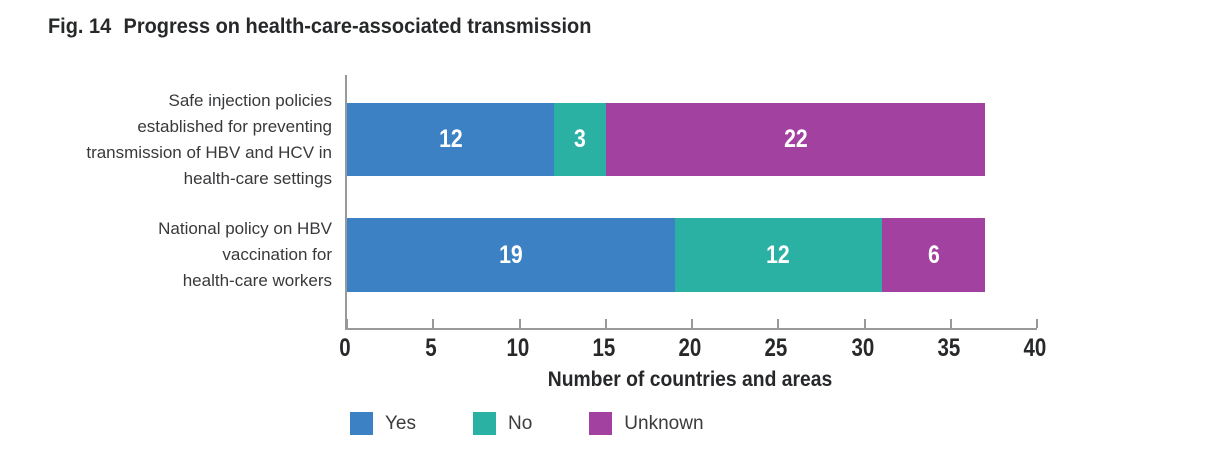 The width and height of the screenshot is (1227, 472). Describe the element at coordinates (690, 379) in the screenshot. I see `x-axis-title: Number of countries and areas` at that location.